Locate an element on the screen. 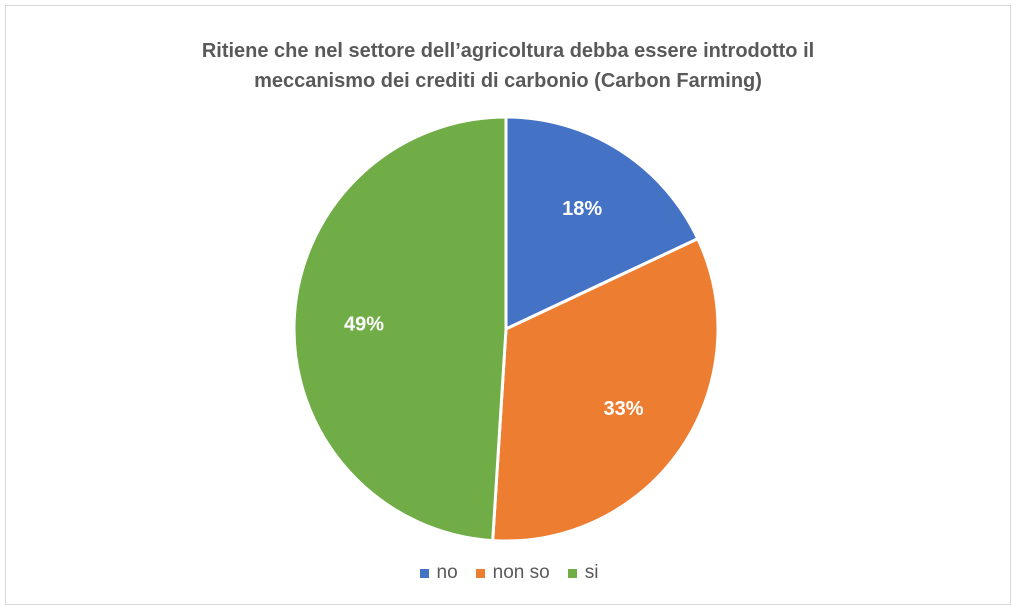 The width and height of the screenshot is (1018, 612). slice-si is located at coordinates (400, 329).